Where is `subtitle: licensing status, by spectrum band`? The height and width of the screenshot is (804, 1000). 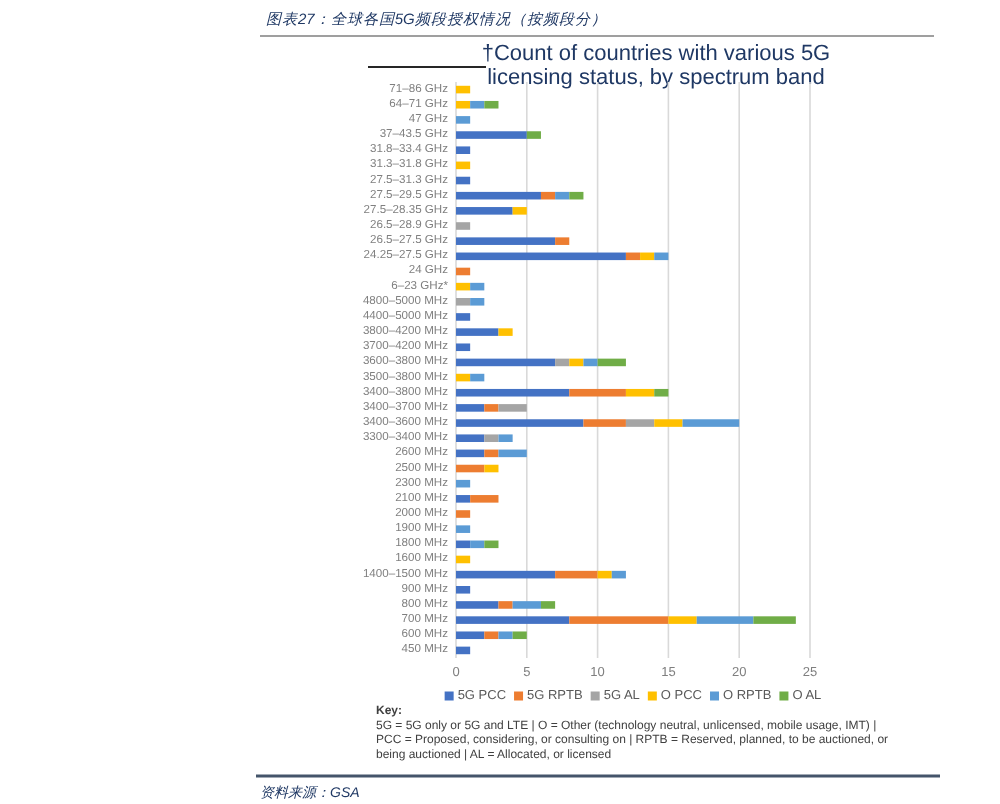
subtitle: licensing status, by spectrum band is located at coordinates (656, 78).